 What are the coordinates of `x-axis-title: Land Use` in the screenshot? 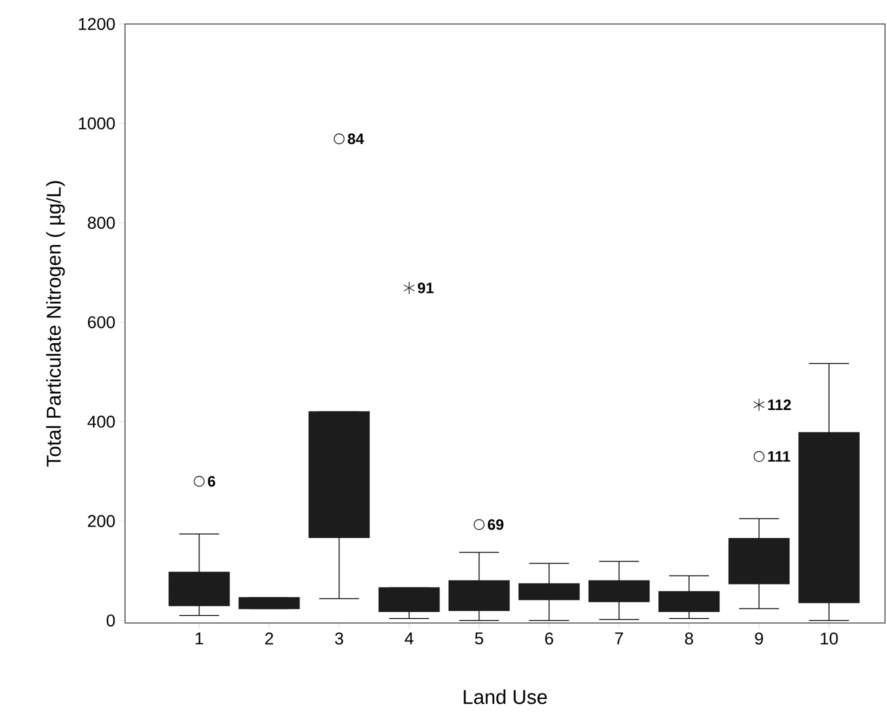 It's located at (505, 696).